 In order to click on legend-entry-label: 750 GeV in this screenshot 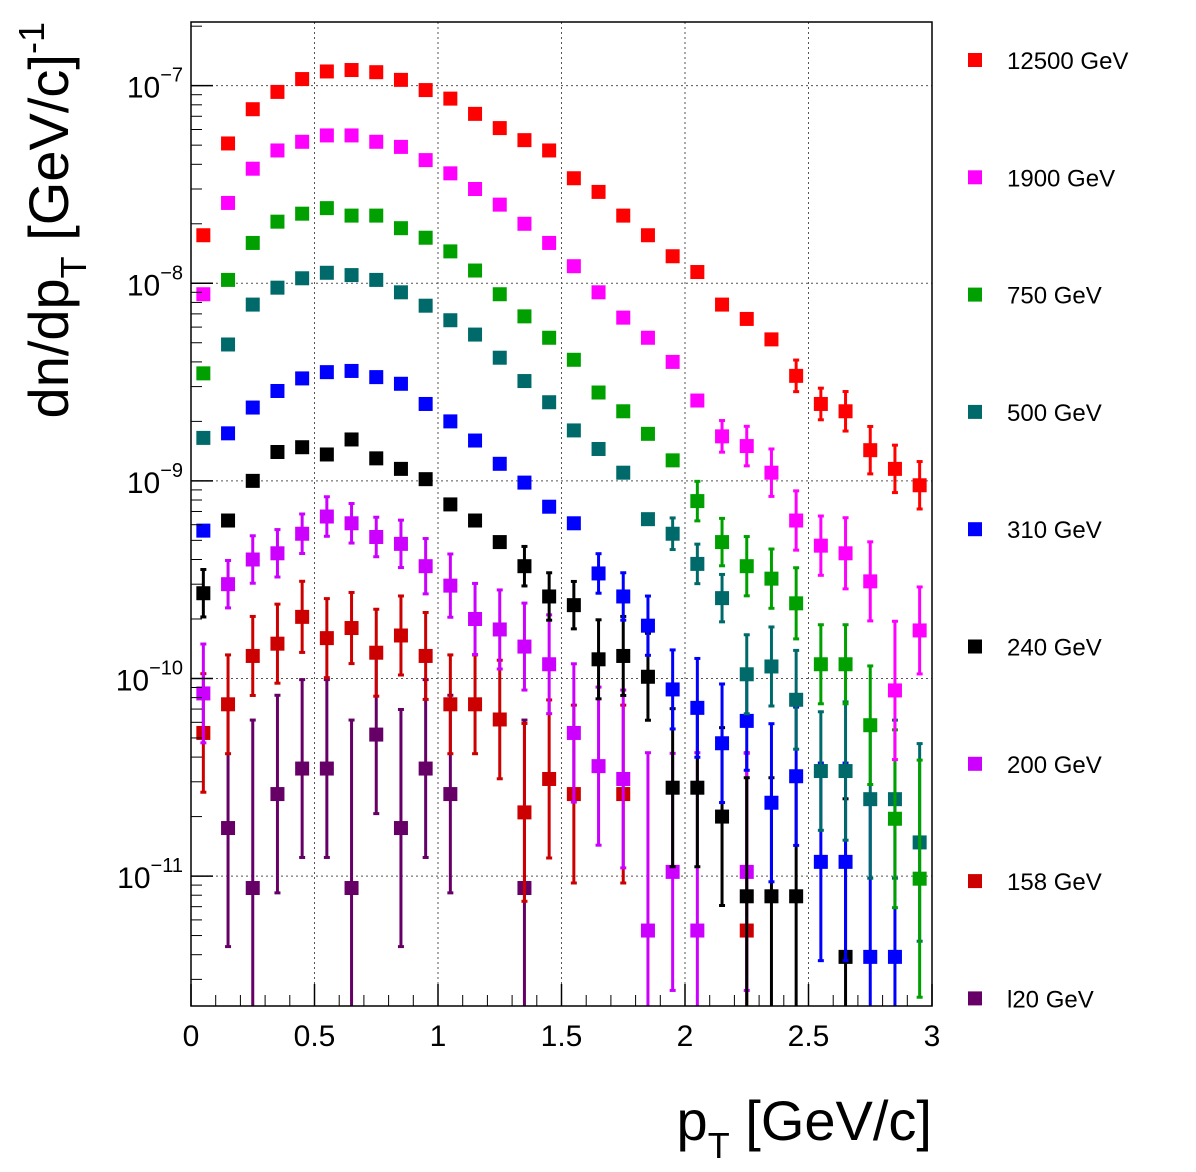, I will do `click(1054, 296)`.